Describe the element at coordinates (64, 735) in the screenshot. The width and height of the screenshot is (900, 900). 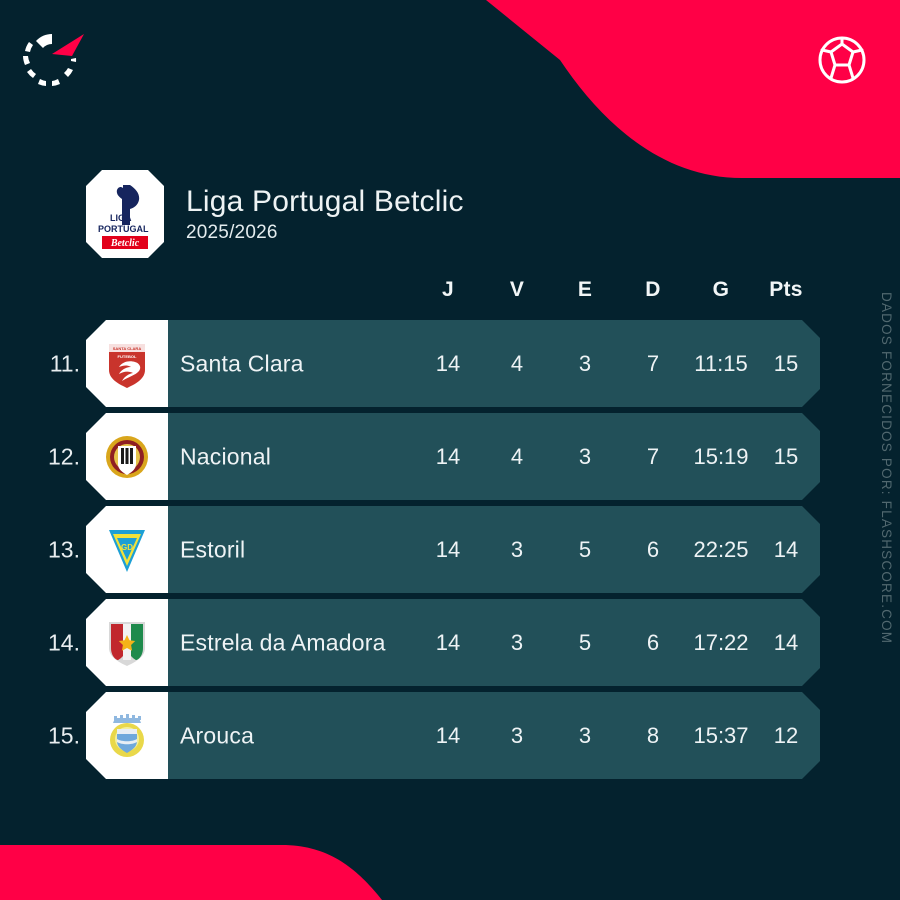
I see `rank-label: 15.` at that location.